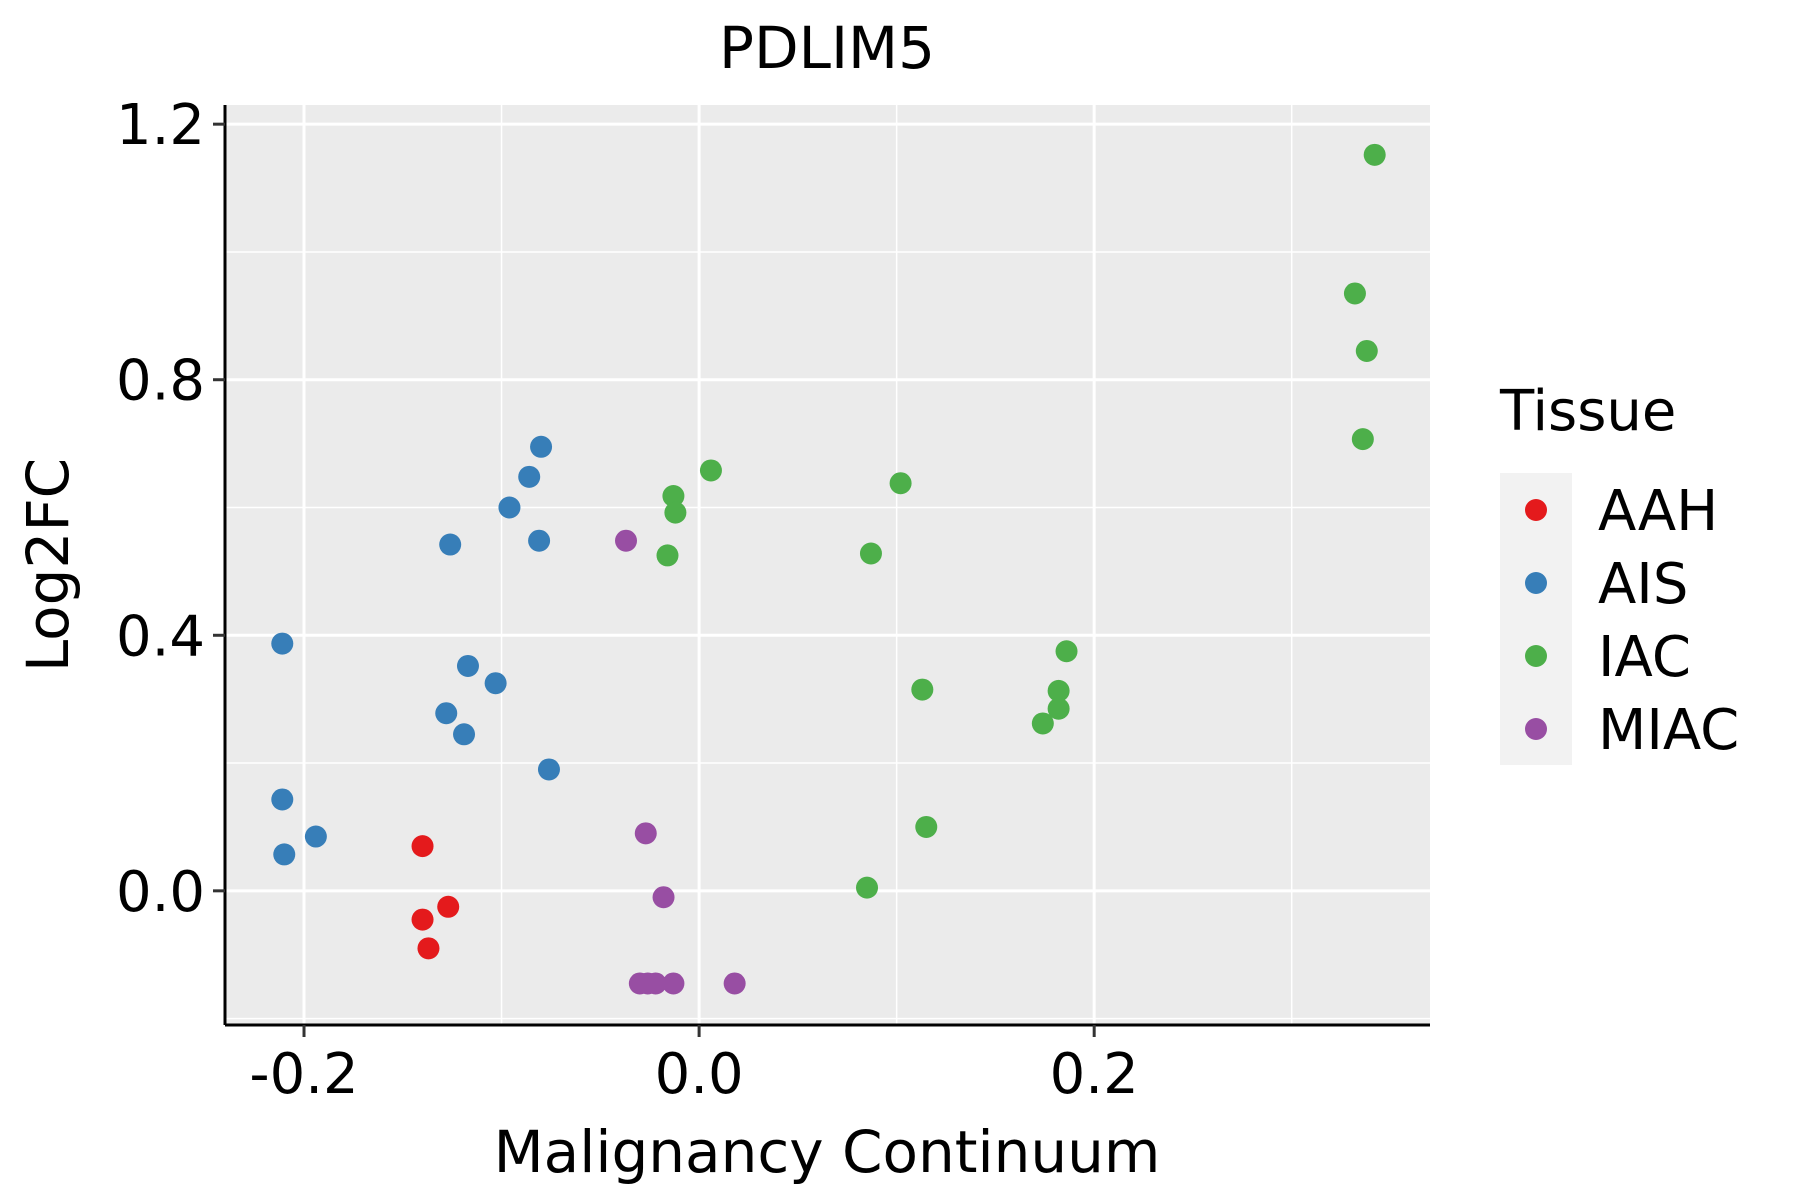  I want to click on legend-key-miac, so click(1536, 729).